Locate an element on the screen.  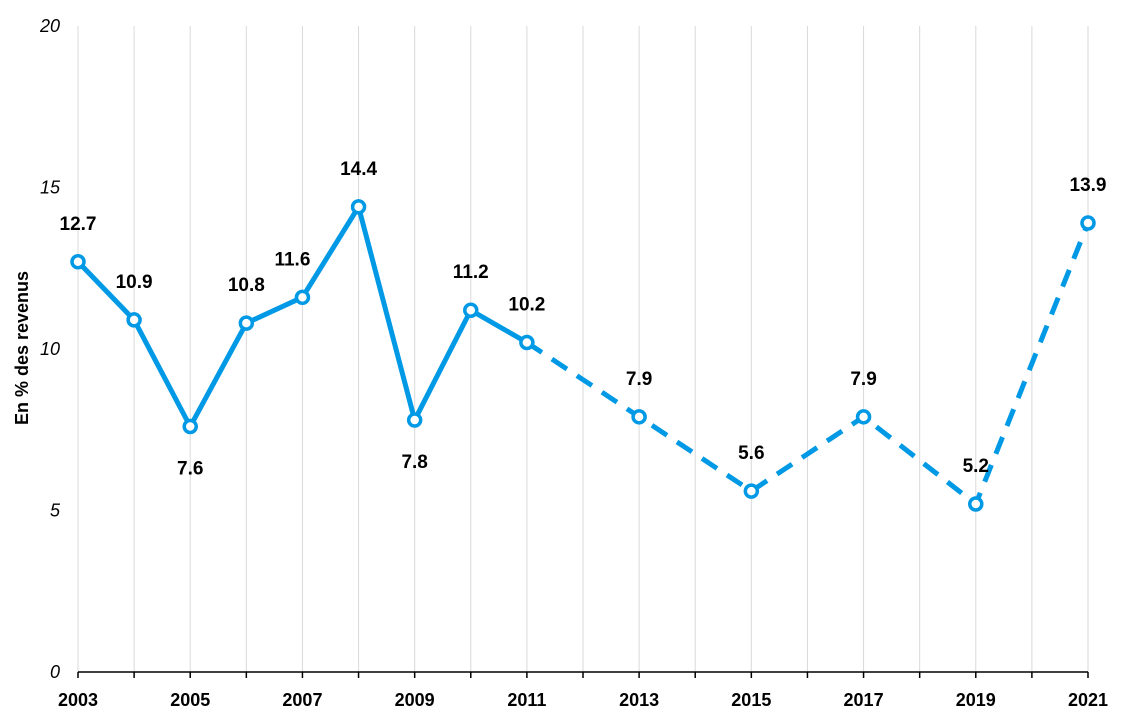
data-point-2003 is located at coordinates (78, 262).